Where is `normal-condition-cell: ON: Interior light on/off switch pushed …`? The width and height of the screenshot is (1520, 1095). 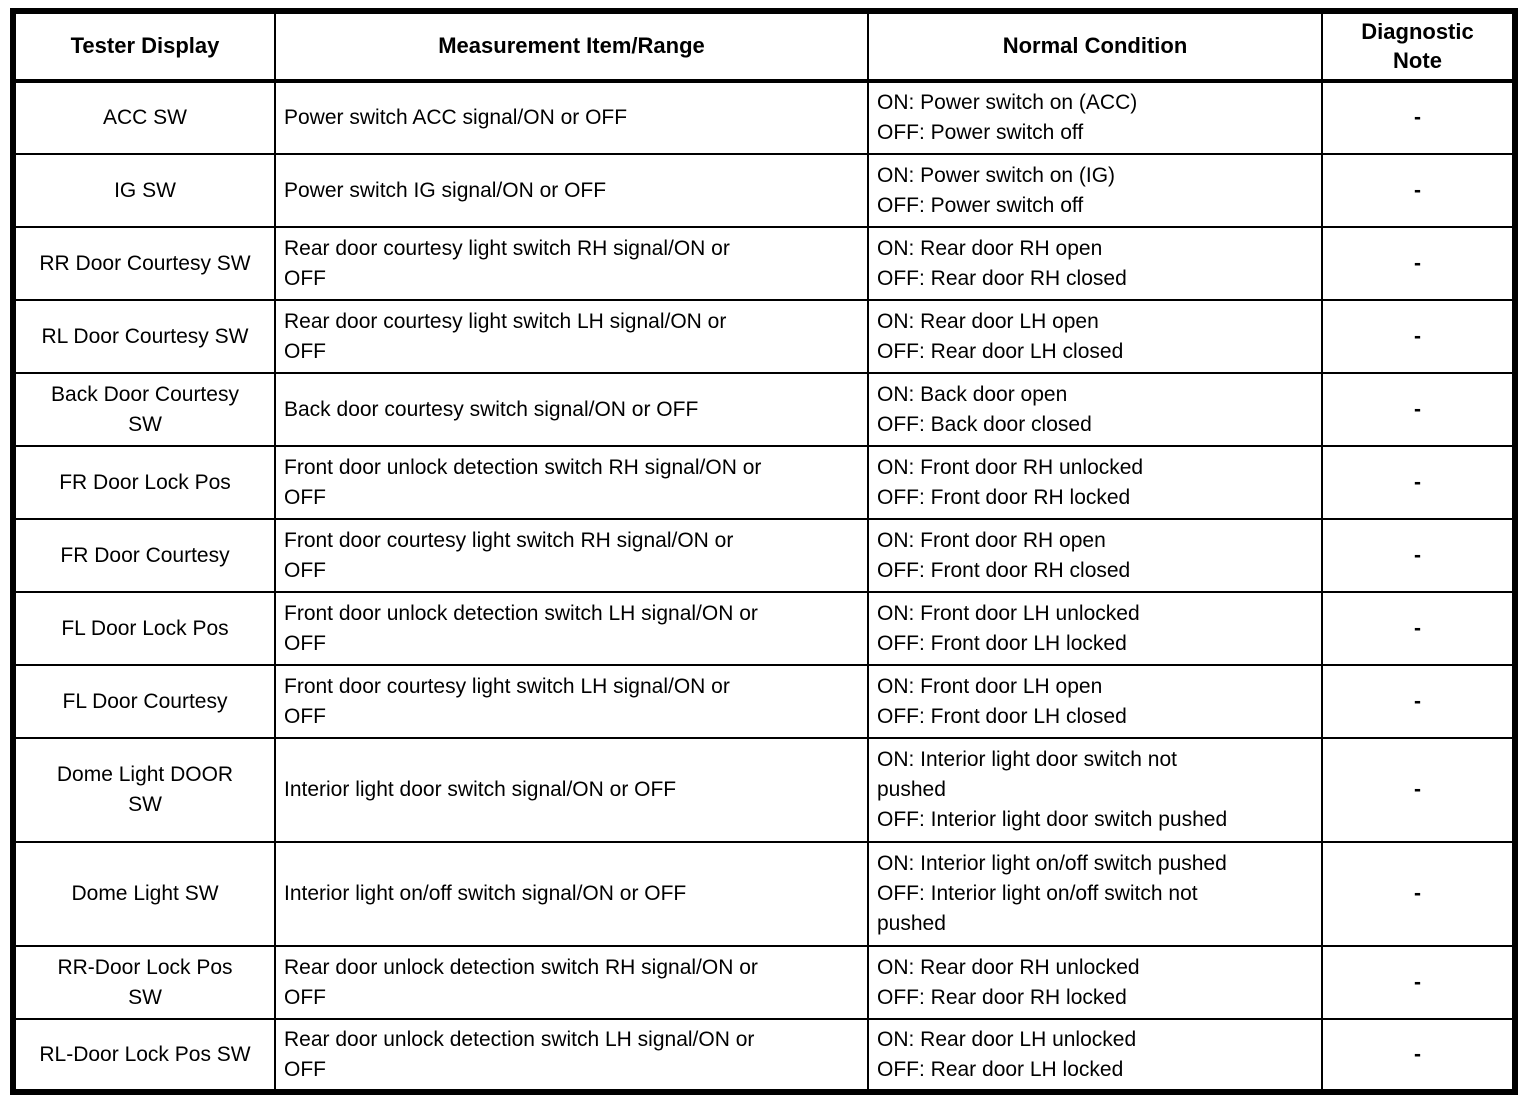
normal-condition-cell: ON: Interior light on/off switch pushed … is located at coordinates (1095, 894).